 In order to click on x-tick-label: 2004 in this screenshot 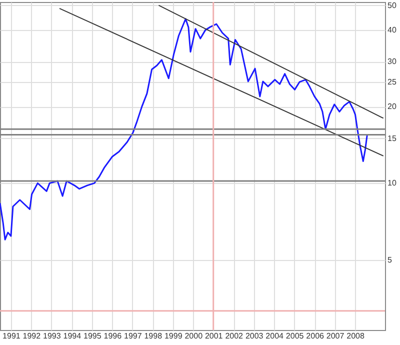, I will do `click(275, 336)`.